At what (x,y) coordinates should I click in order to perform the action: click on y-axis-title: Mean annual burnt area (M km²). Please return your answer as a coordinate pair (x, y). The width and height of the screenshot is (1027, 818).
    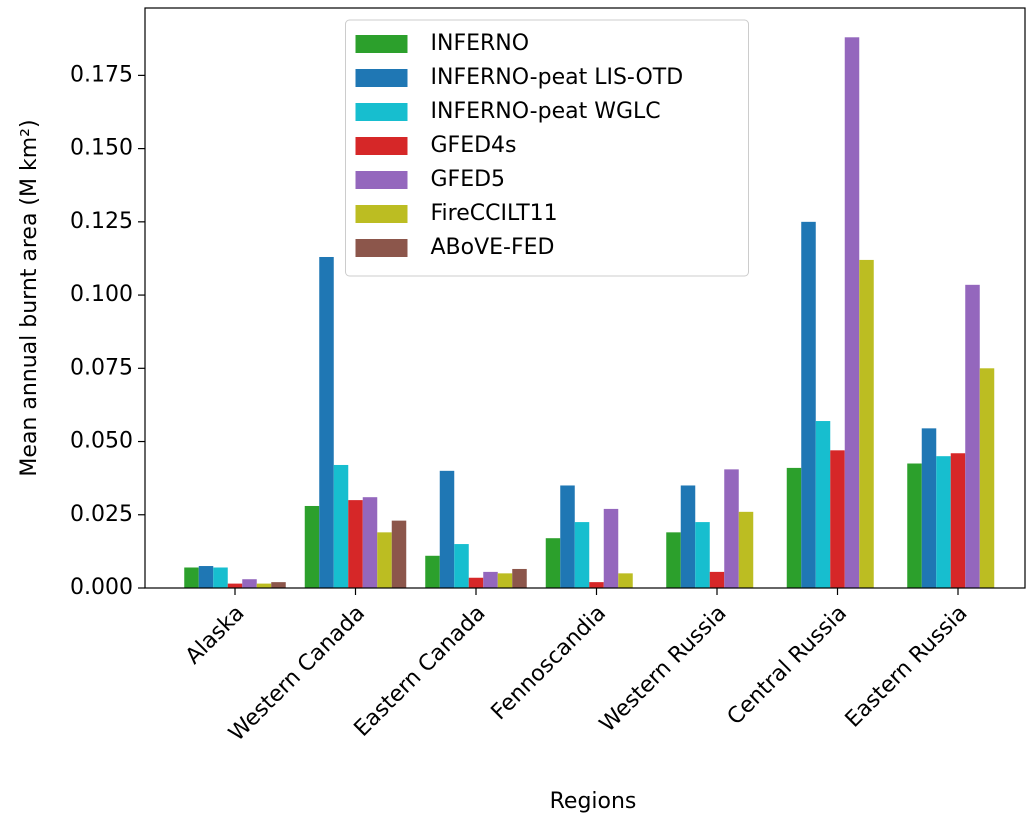
    Looking at the image, I should click on (29, 297).